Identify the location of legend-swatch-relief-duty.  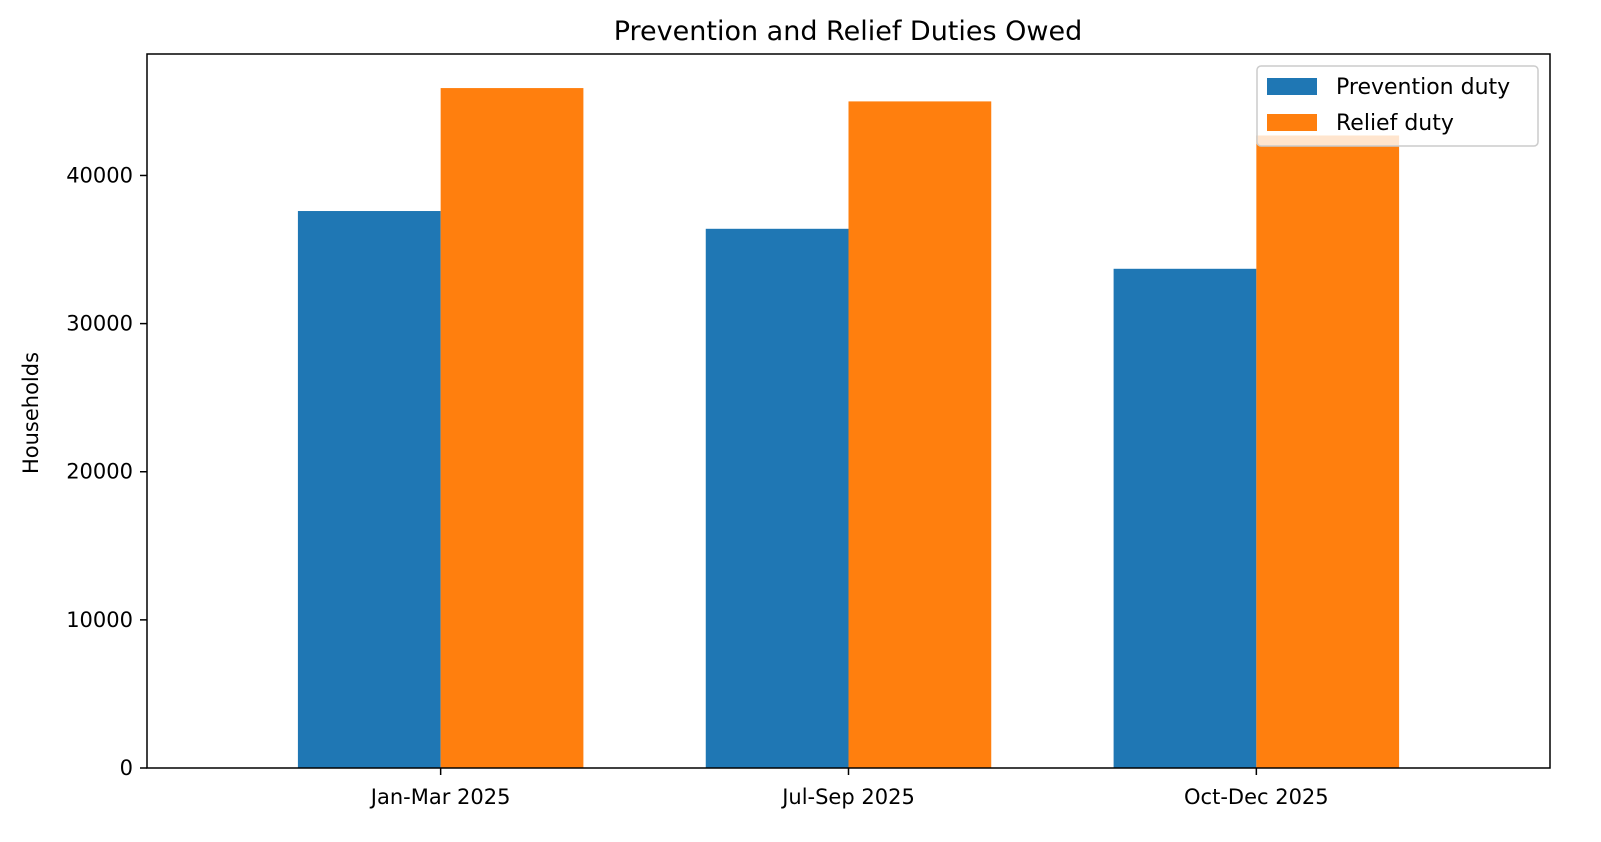
(1292, 122).